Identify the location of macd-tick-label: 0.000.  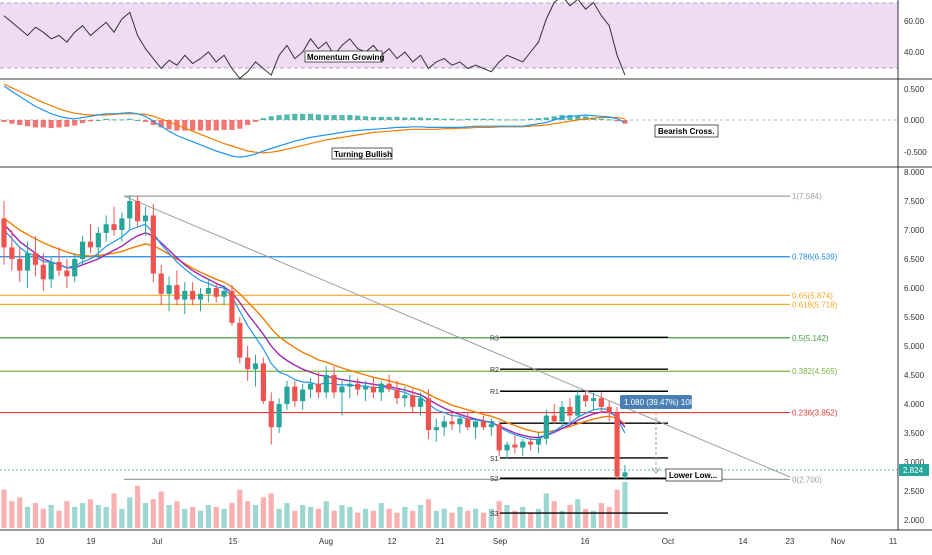
(914, 120).